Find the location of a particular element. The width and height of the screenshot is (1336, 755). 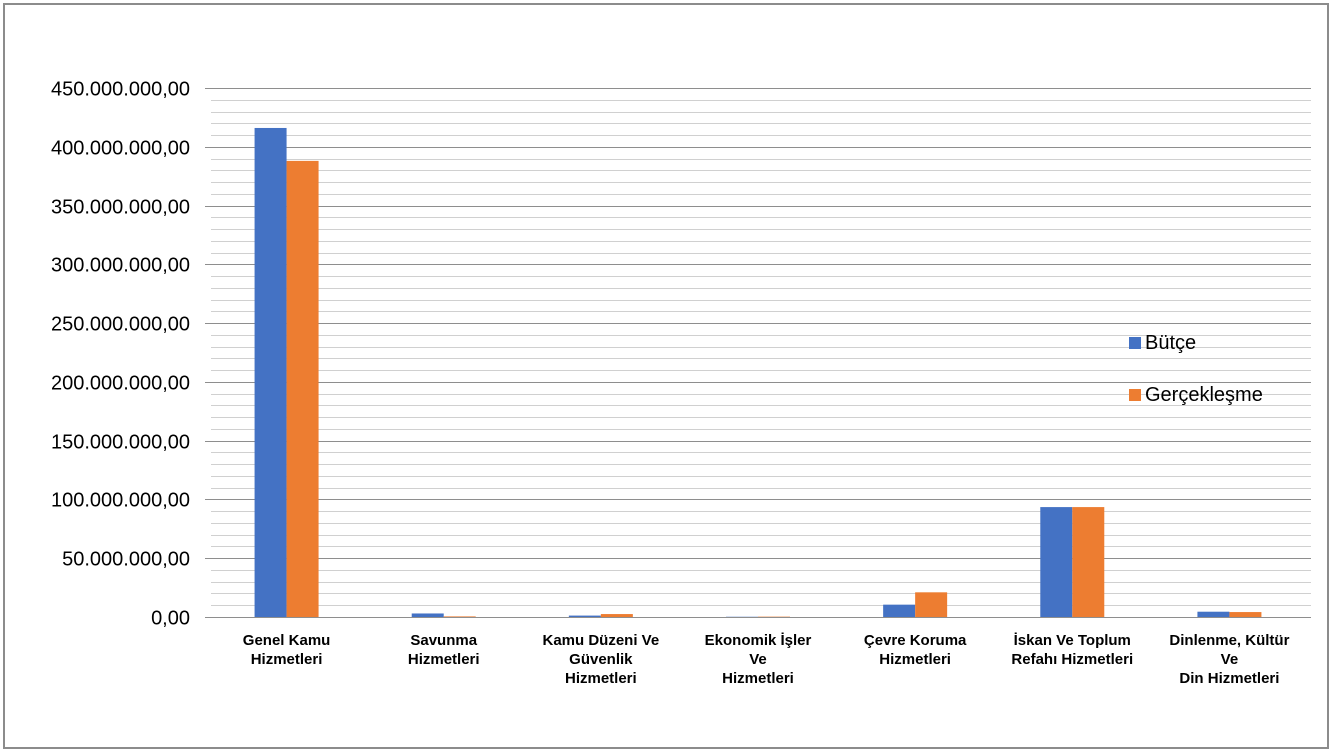

x-category-label: Savunma Hizmetleri is located at coordinates (444, 650).